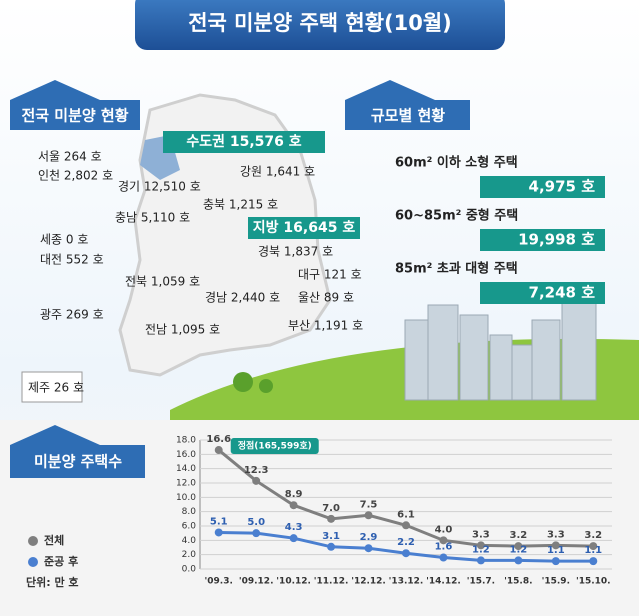 Image resolution: width=639 pixels, height=616 pixels. Describe the element at coordinates (54, 540) in the screenshot. I see `legend-label: 전체` at that location.